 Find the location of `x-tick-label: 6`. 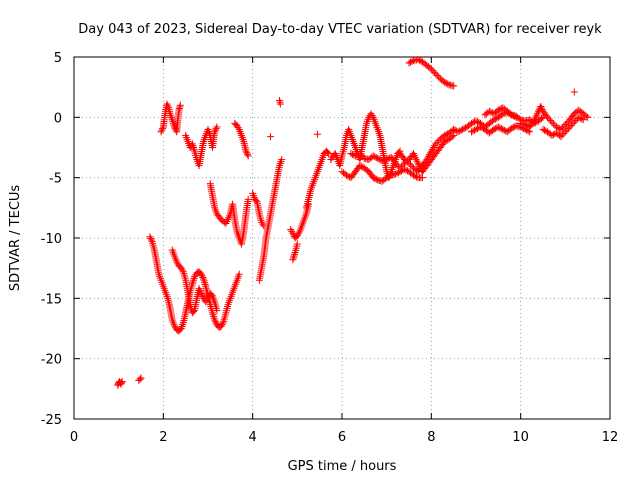

x-tick-label: 6 is located at coordinates (342, 437).